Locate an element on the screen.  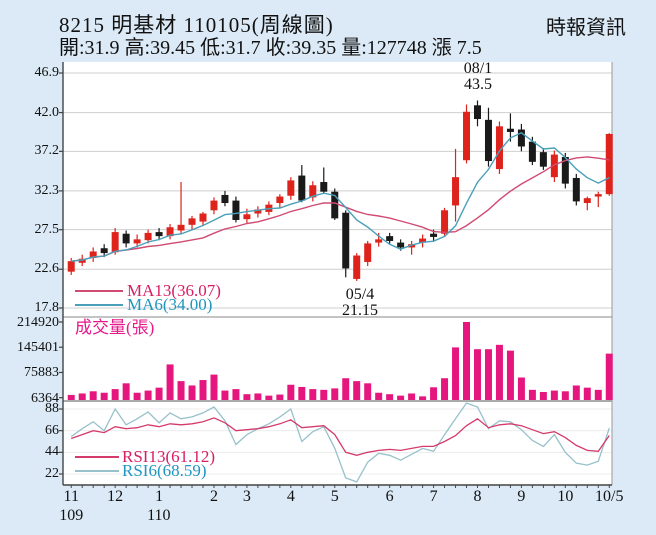
data-source-label: 時報資訊 is located at coordinates (586, 28).